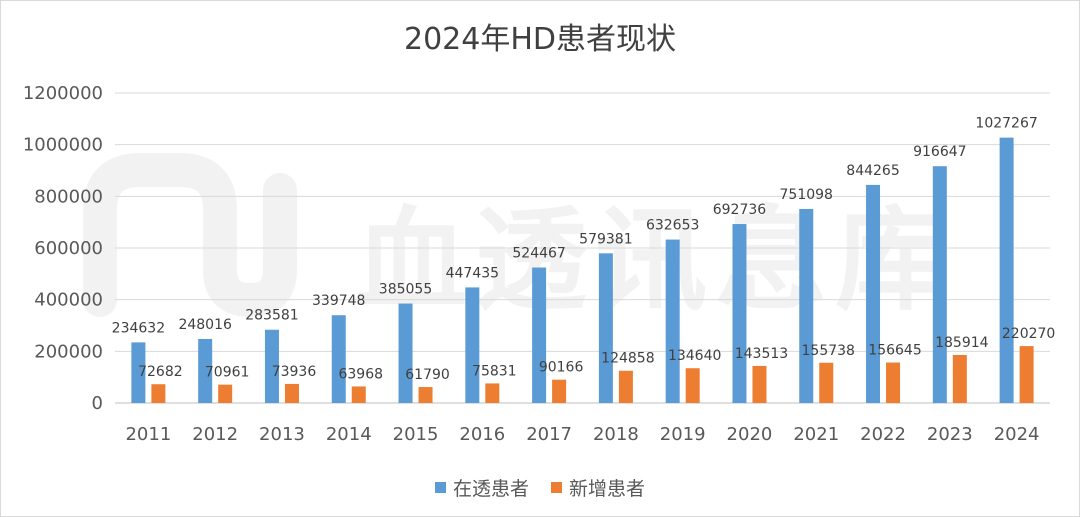 The height and width of the screenshot is (517, 1080). I want to click on x-tick-label: 2020, so click(750, 434).